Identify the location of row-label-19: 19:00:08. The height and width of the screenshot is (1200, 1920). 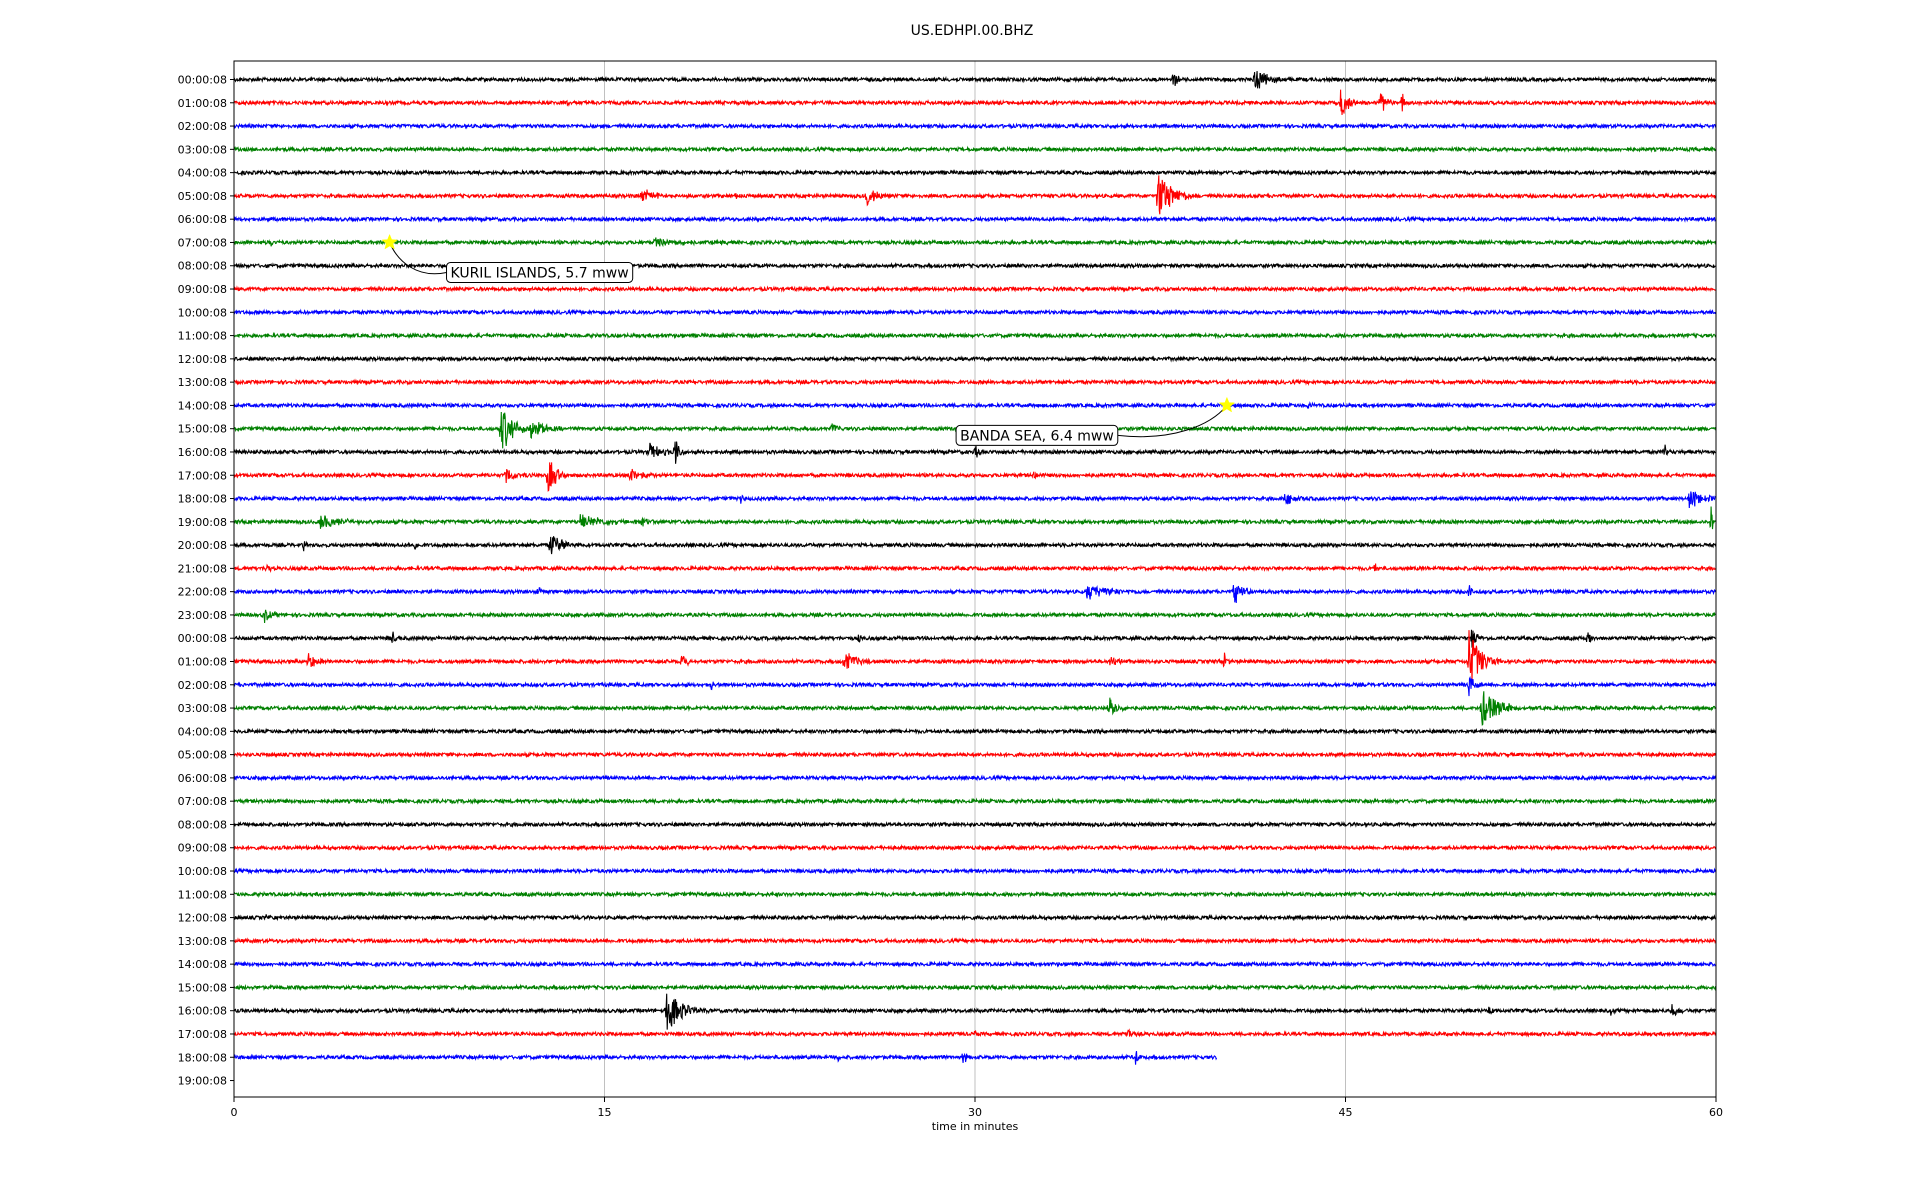
(202, 522).